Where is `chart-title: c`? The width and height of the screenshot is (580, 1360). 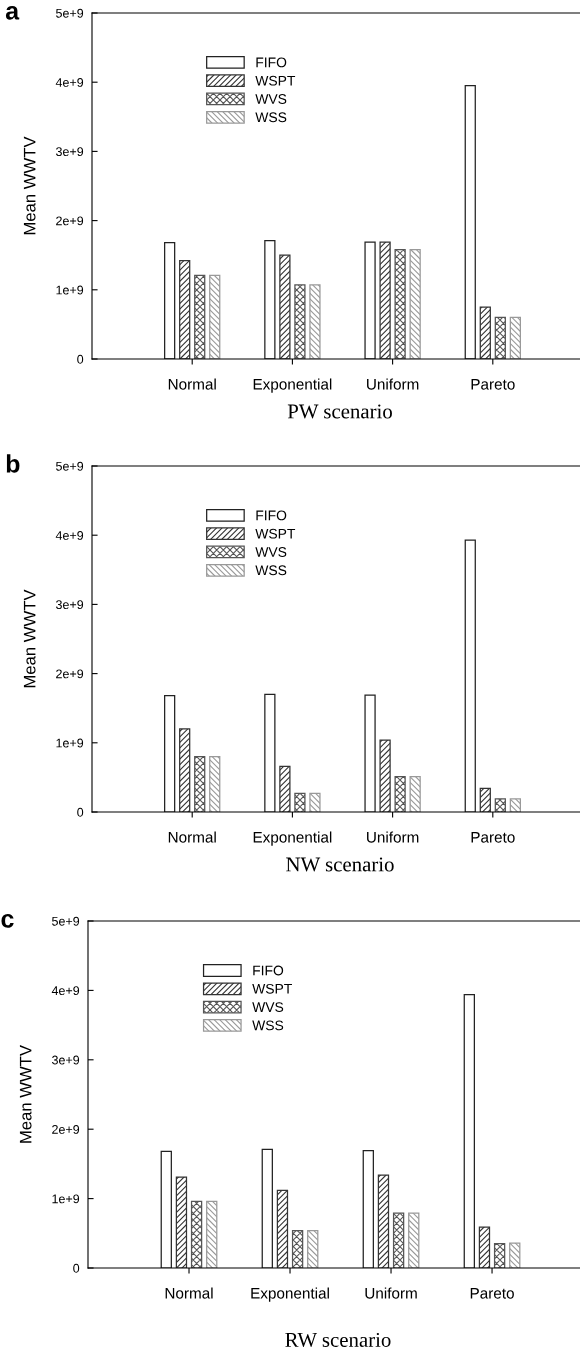
chart-title: c is located at coordinates (7, 921).